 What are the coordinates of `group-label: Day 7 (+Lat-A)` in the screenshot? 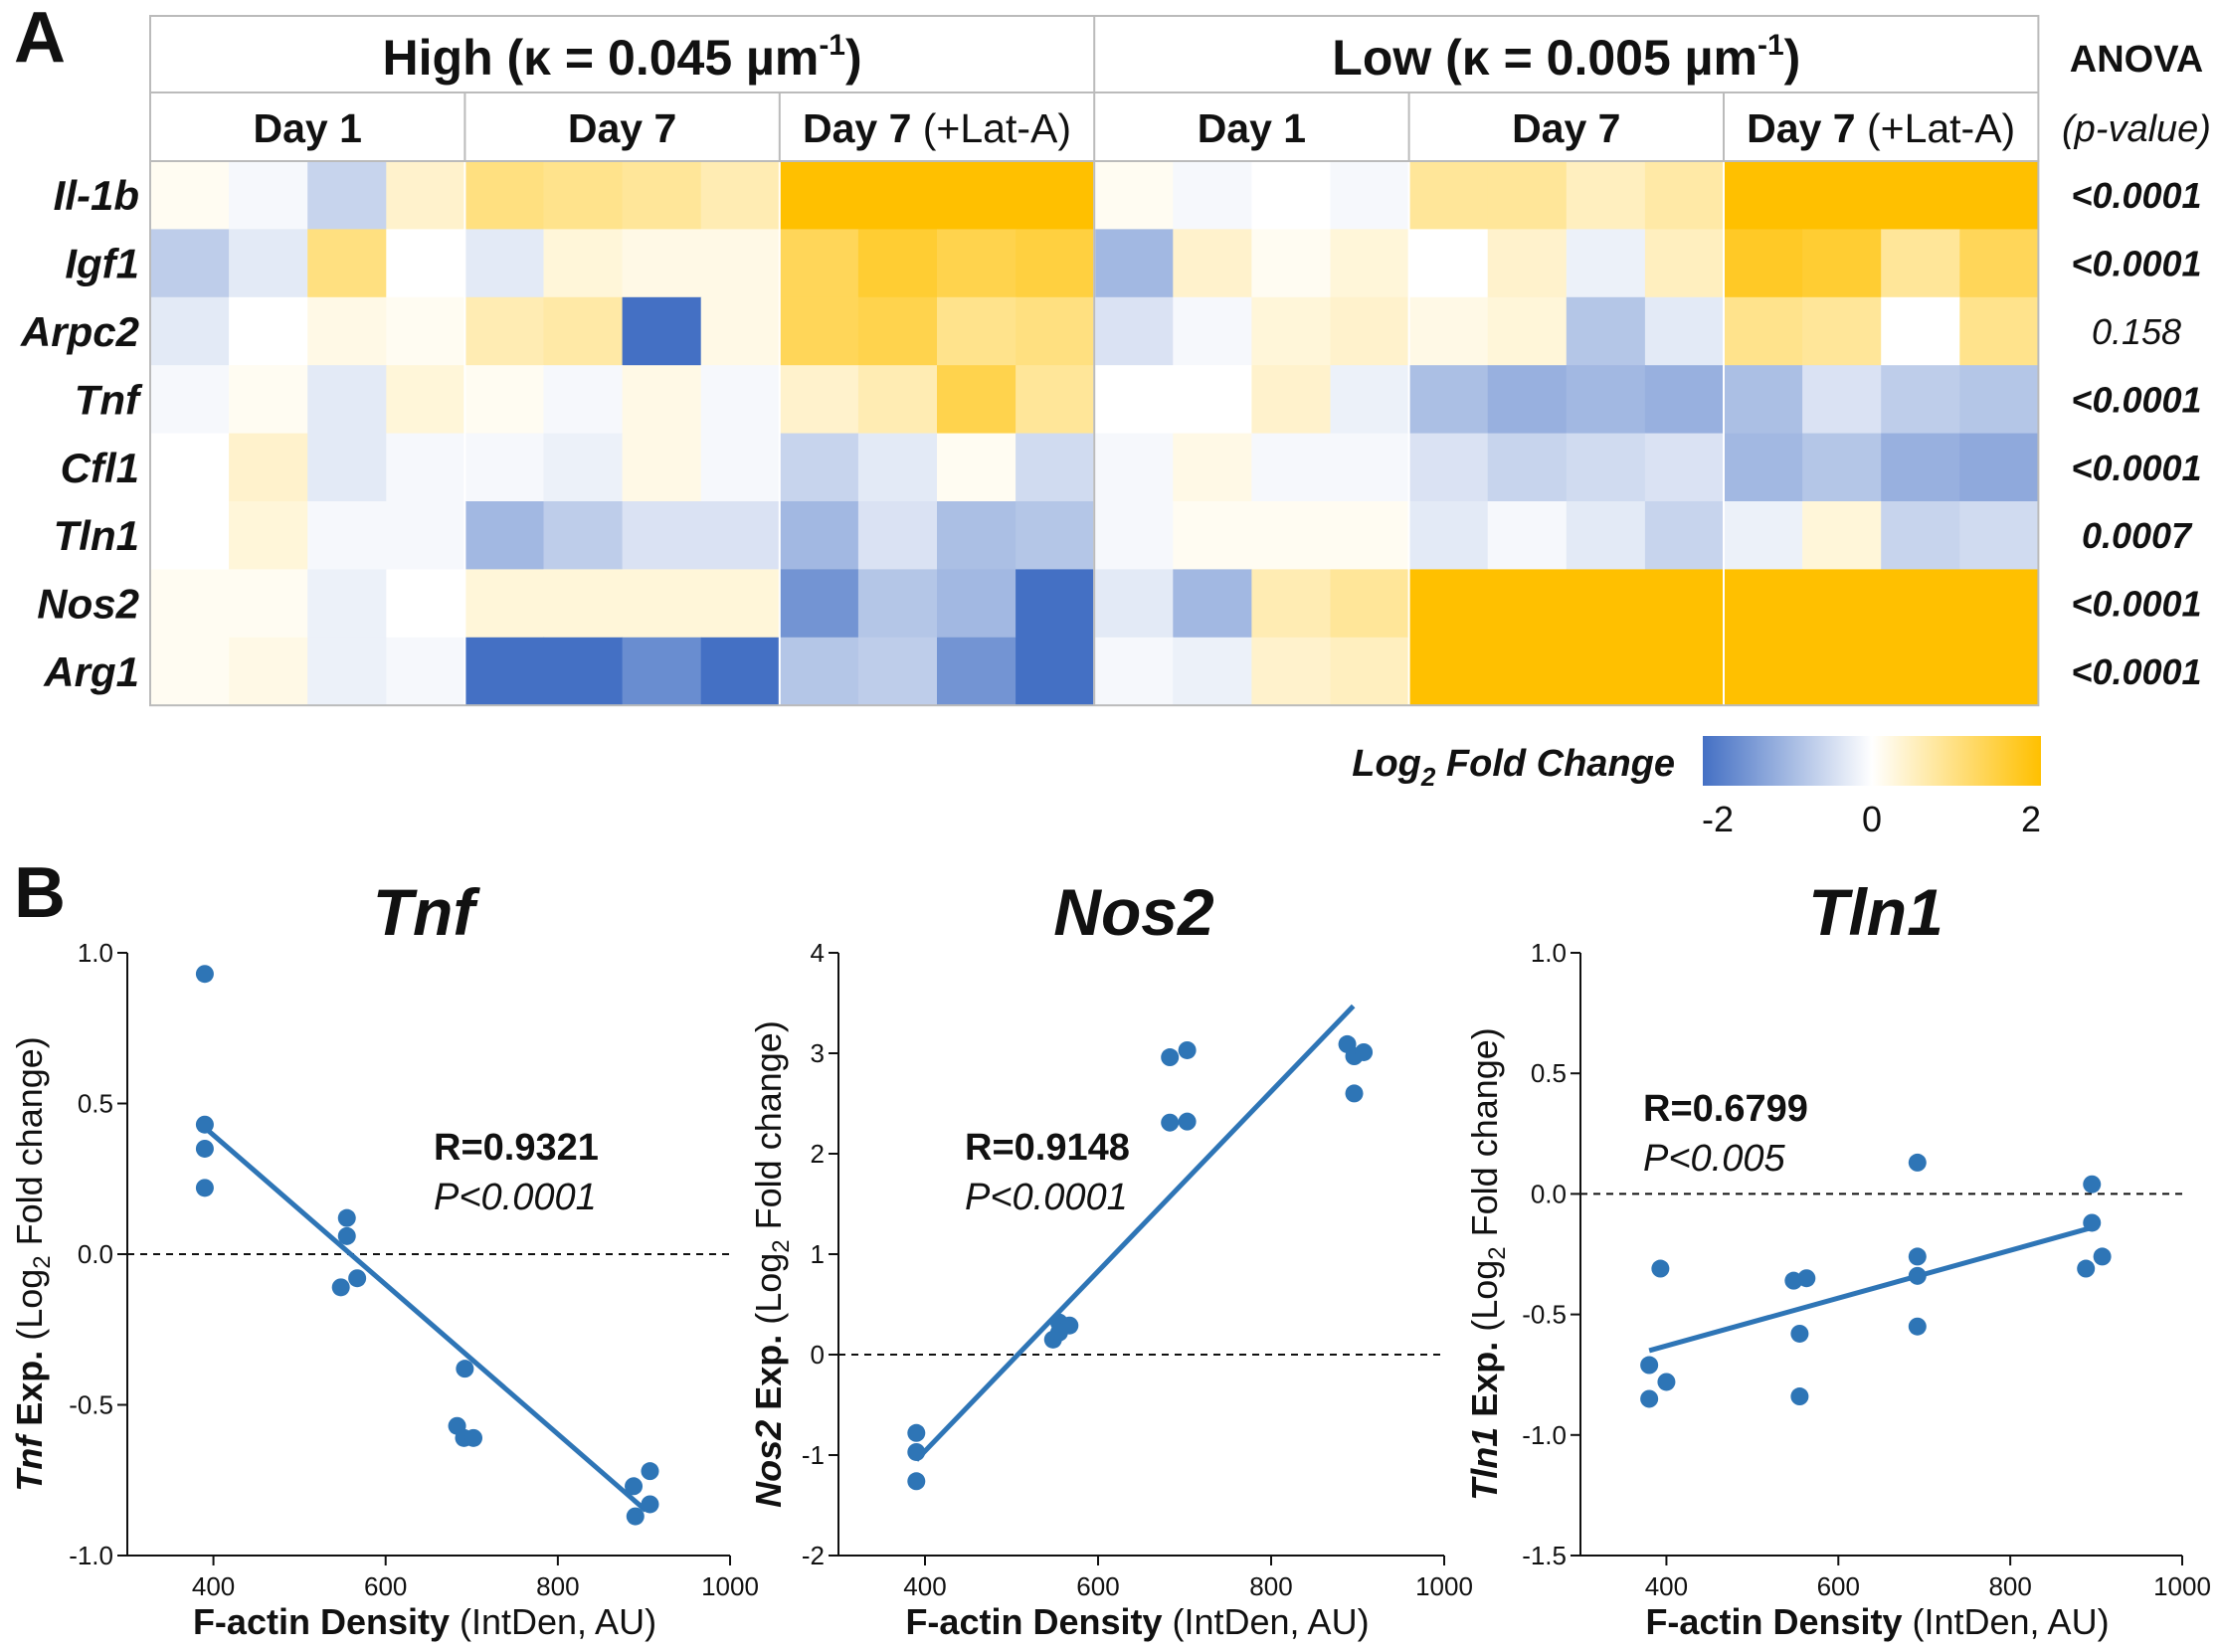 It's located at (1881, 128).